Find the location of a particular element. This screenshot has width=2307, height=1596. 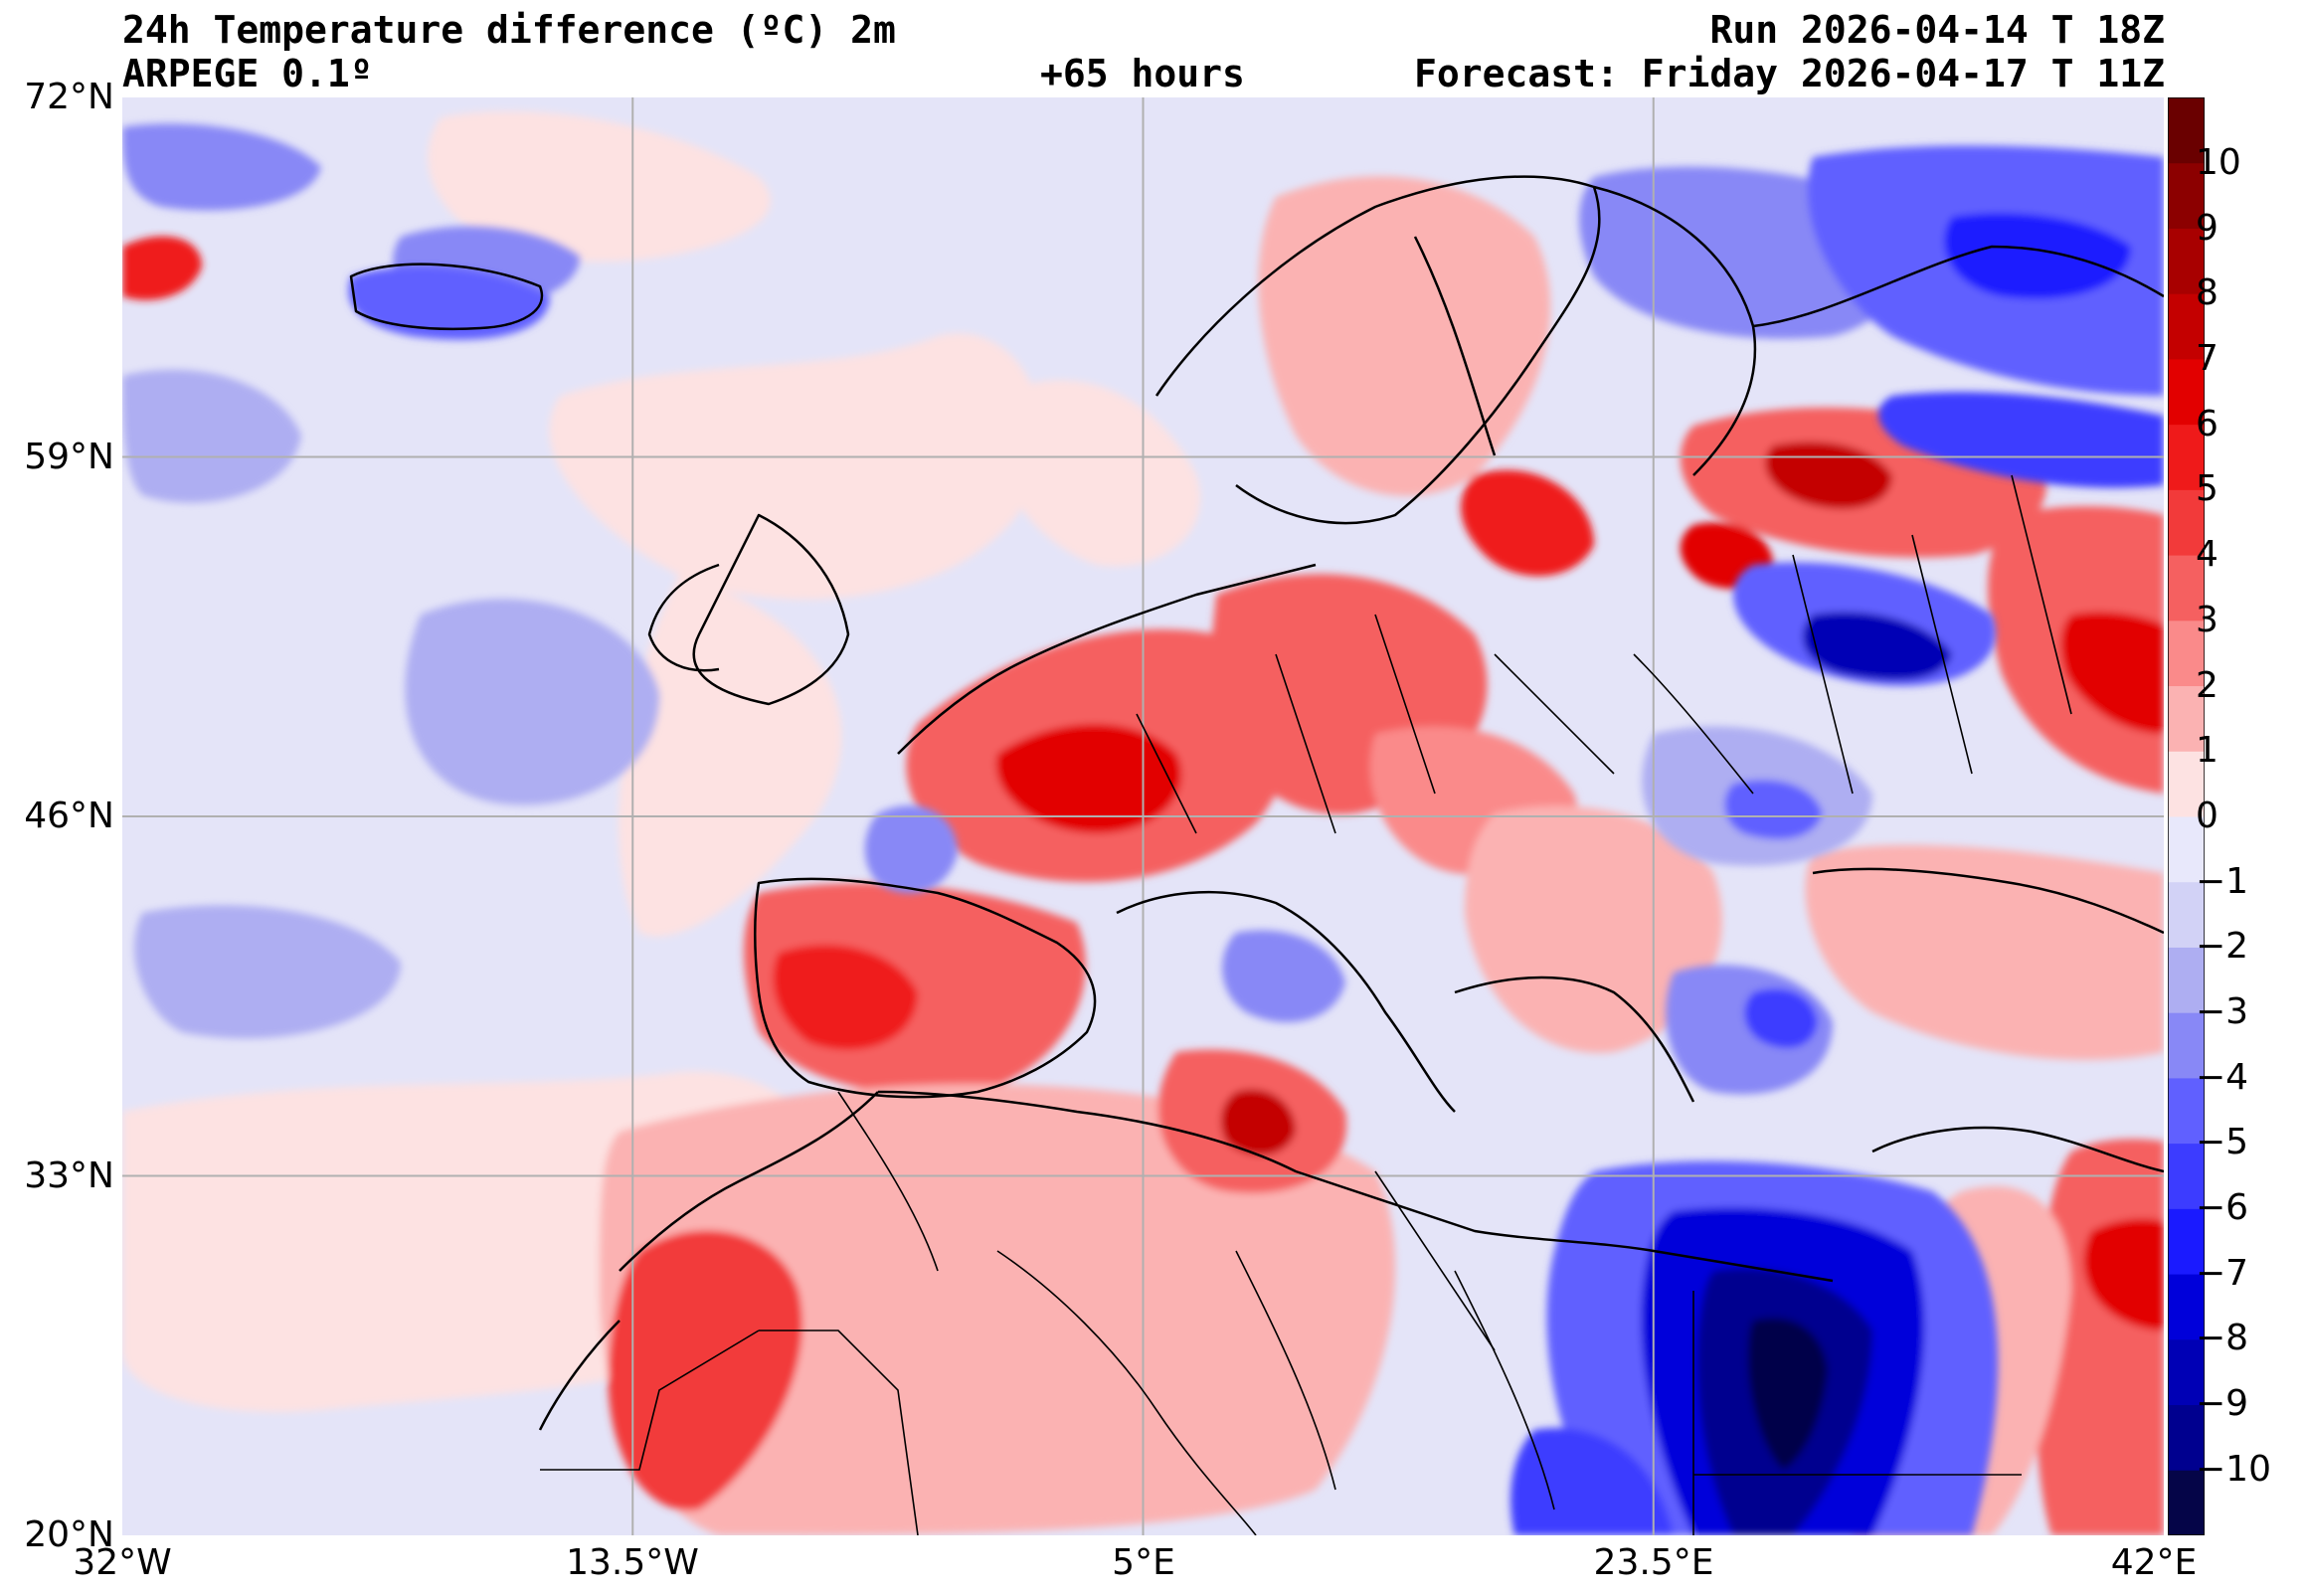

lead-time-label: +65 hours is located at coordinates (1142, 74).